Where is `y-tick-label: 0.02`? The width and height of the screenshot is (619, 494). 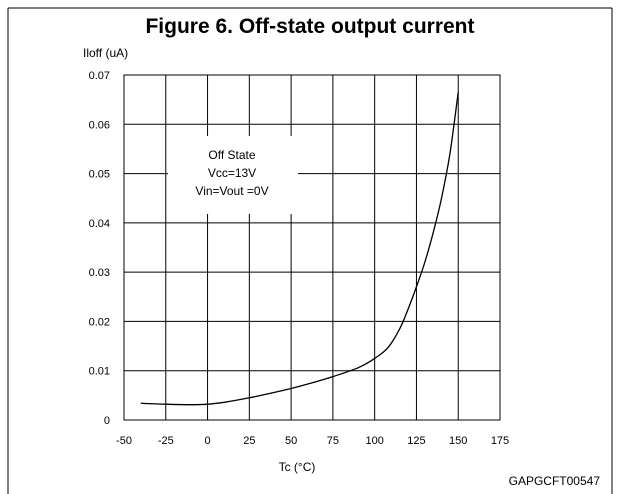
y-tick-label: 0.02 is located at coordinates (99, 322).